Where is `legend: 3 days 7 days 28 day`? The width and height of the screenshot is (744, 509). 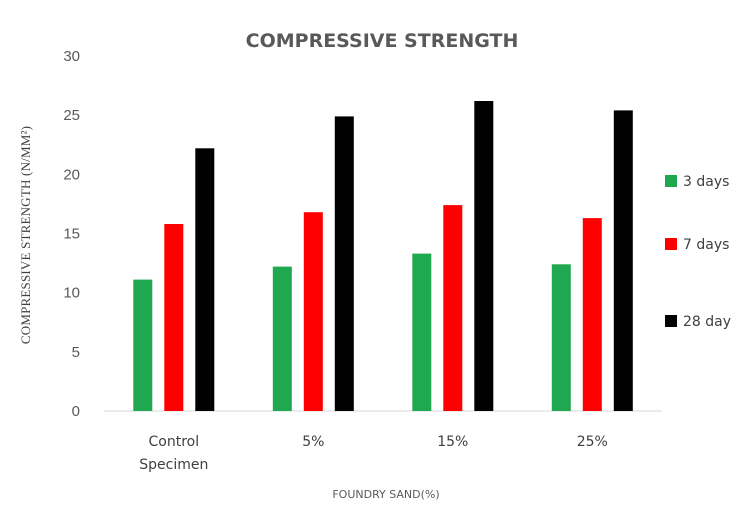 legend: 3 days 7 days 28 day is located at coordinates (698, 252).